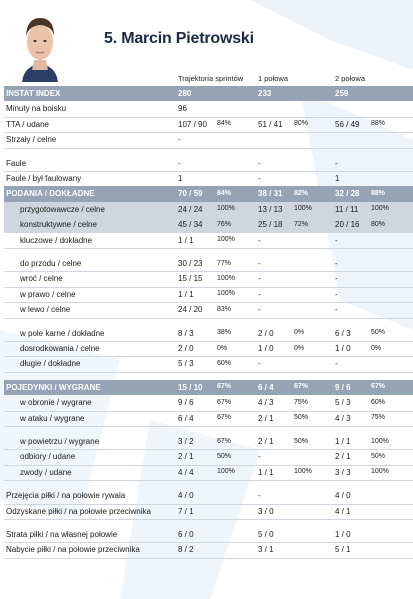 The width and height of the screenshot is (413, 599). I want to click on stat-label: wroć / celne, so click(41, 279).